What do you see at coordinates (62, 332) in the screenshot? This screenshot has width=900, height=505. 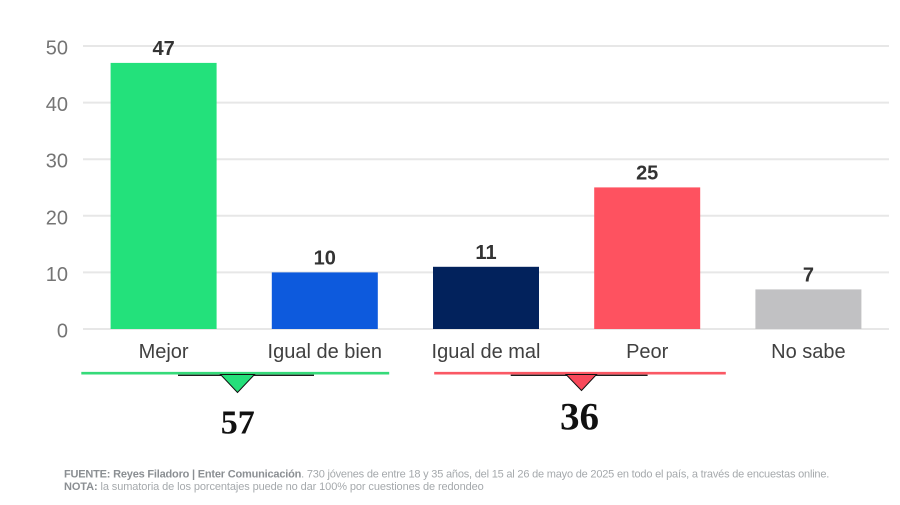 I see `svg-text: 0` at bounding box center [62, 332].